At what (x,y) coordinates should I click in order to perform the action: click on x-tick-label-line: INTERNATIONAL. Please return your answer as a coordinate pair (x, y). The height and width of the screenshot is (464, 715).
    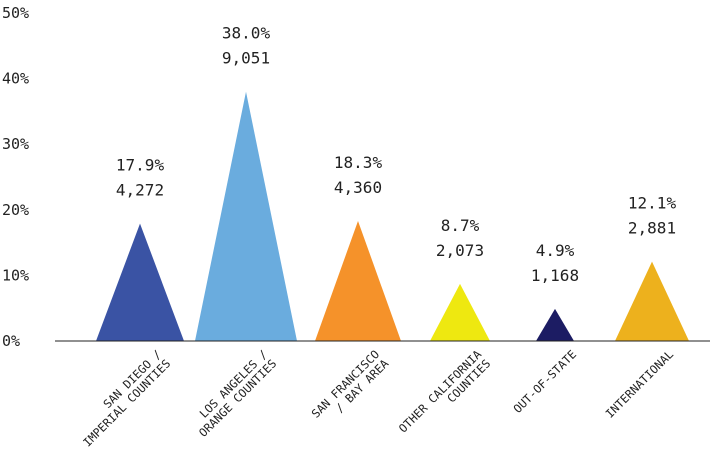
    Looking at the image, I should click on (640, 384).